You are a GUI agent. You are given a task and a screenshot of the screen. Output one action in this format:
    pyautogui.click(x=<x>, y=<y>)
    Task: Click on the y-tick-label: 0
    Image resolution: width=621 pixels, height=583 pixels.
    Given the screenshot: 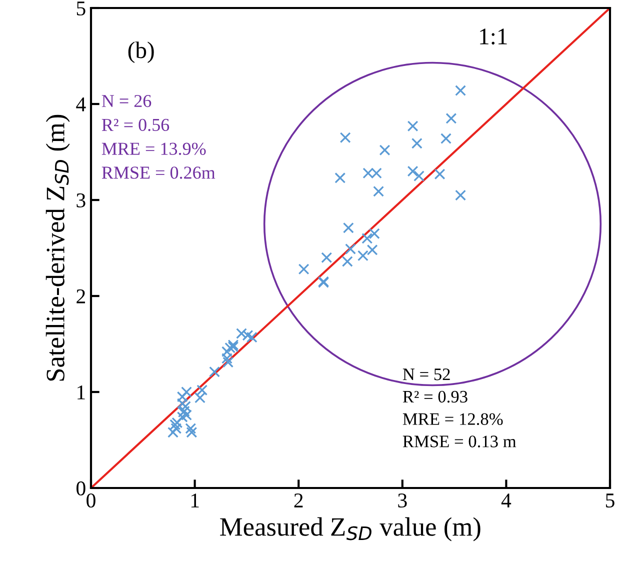 What is the action you would take?
    pyautogui.click(x=81, y=488)
    